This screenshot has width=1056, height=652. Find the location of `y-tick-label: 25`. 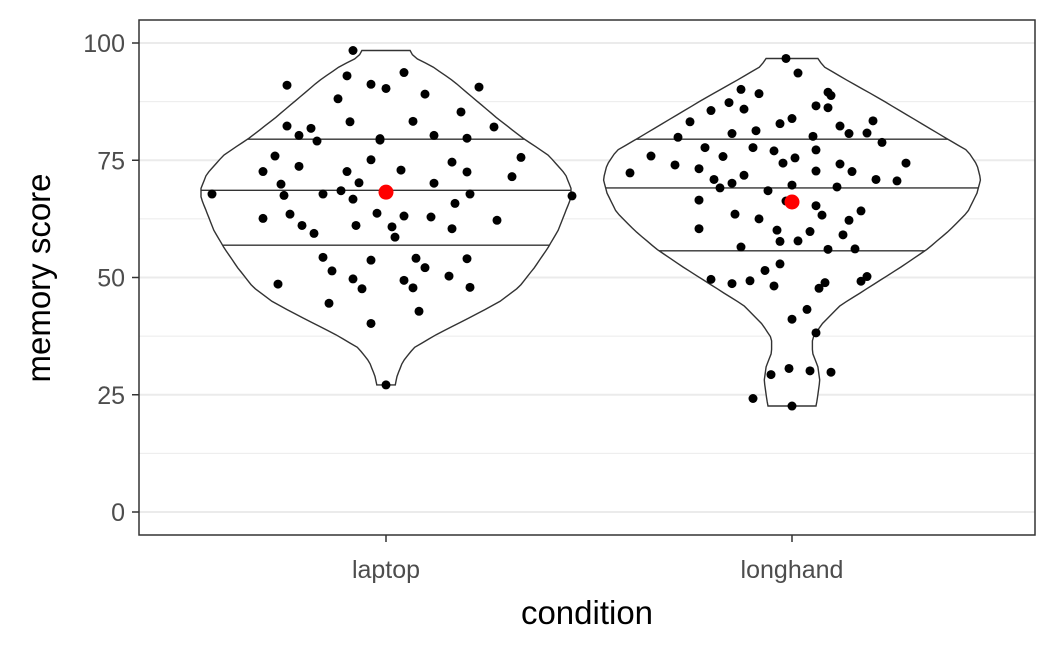

y-tick-label: 25 is located at coordinates (111, 396).